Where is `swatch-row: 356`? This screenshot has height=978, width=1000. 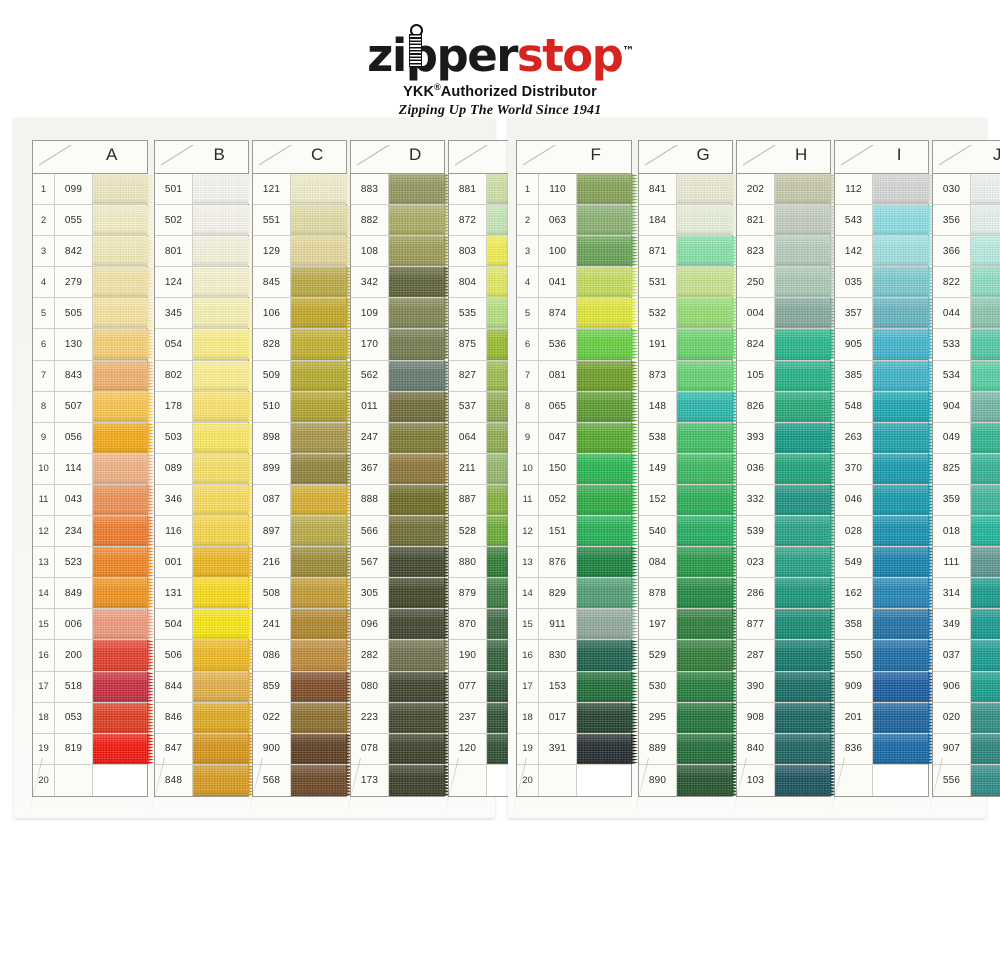
swatch-row: 356 is located at coordinates (966, 221).